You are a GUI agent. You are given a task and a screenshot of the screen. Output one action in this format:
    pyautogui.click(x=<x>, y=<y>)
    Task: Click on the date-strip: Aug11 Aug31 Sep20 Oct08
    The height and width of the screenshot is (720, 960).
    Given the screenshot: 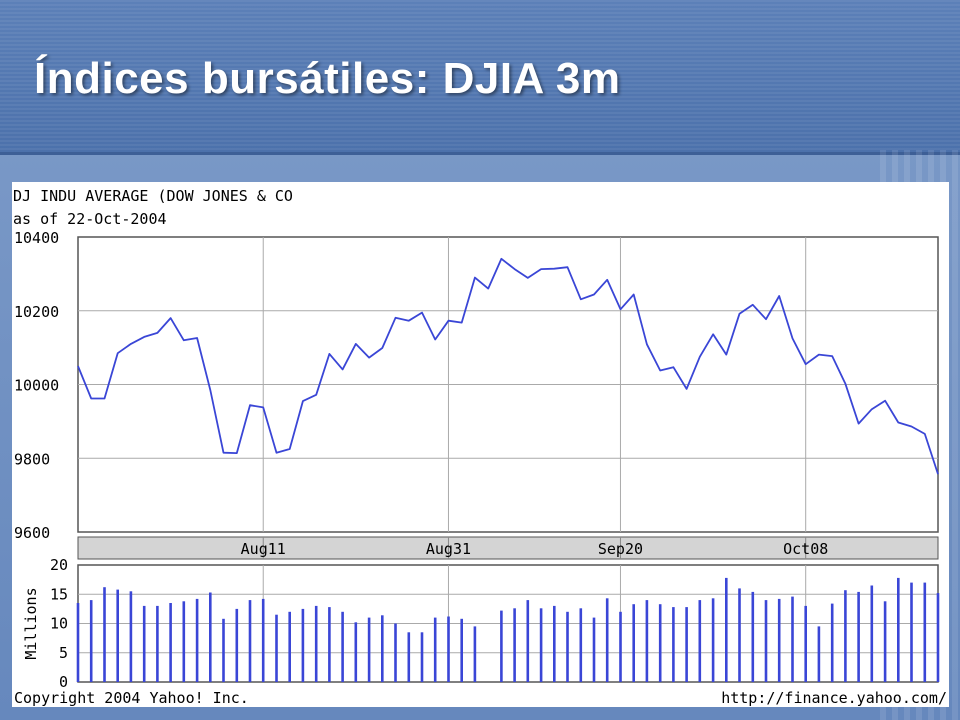 What is the action you would take?
    pyautogui.click(x=508, y=548)
    